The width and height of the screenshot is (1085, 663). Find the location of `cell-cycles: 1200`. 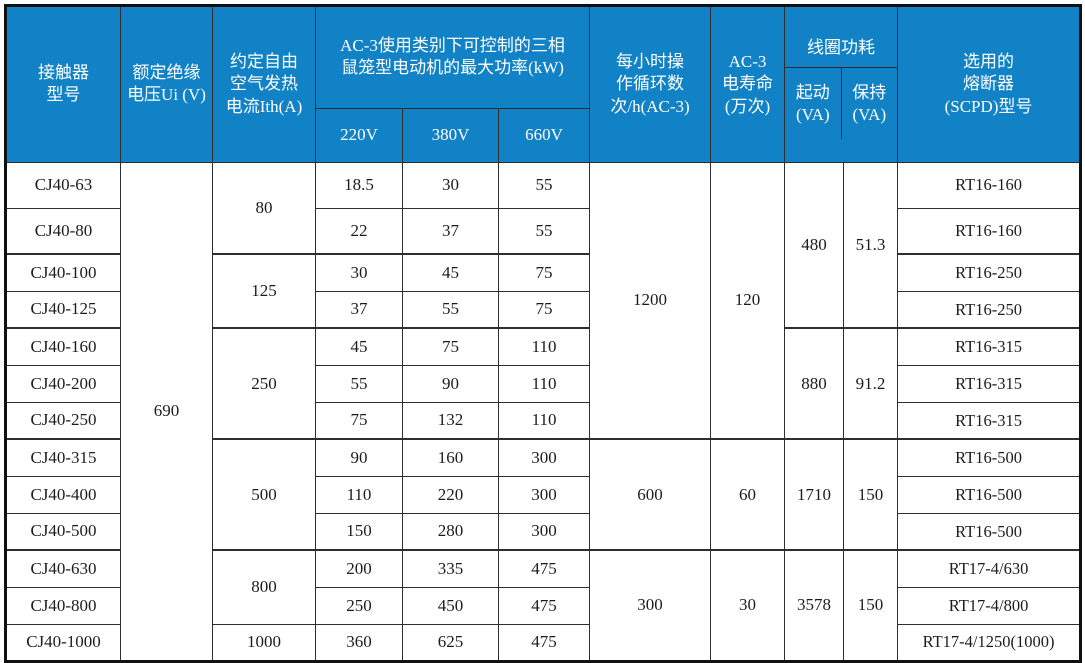

cell-cycles: 1200 is located at coordinates (650, 300).